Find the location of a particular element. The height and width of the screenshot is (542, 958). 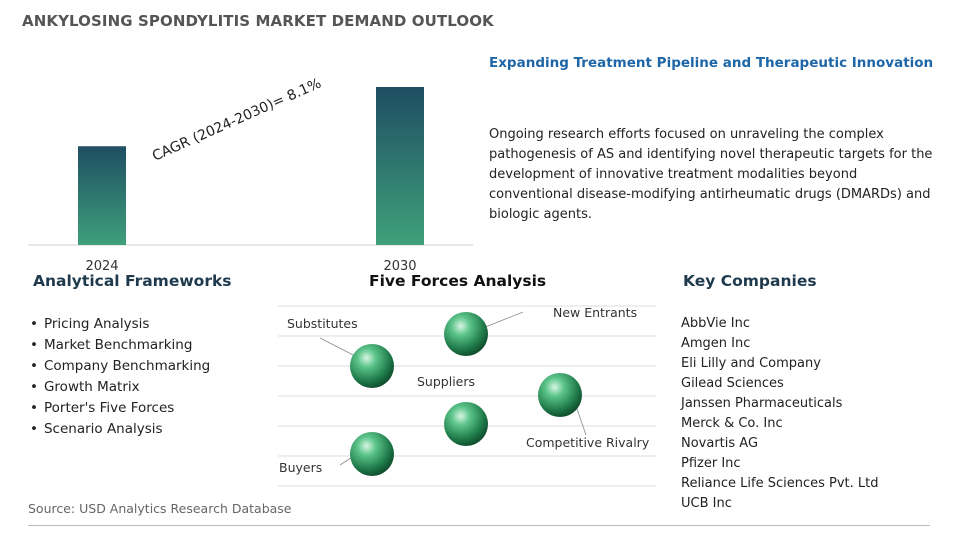

suppliers-sphere is located at coordinates (466, 424).